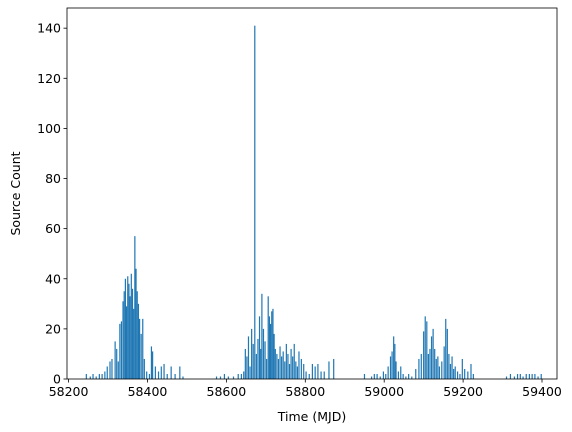 This screenshot has width=572, height=432. I want to click on y-tick-label: 0, so click(57, 379).